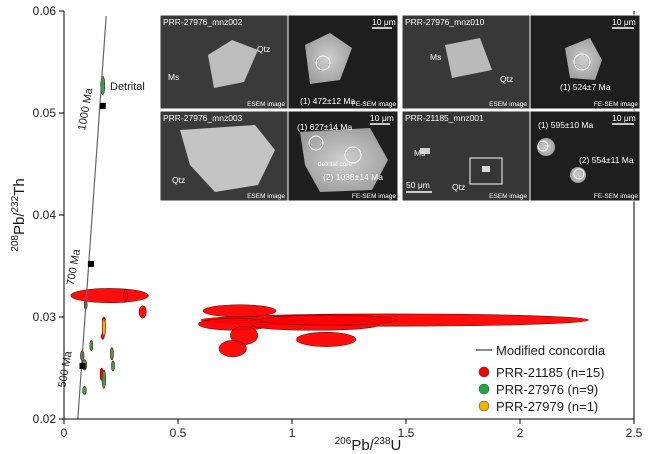 This screenshot has width=652, height=454. What do you see at coordinates (353, 177) in the screenshot?
I see `inset-spot-2: (2) 1038±14 Ma` at bounding box center [353, 177].